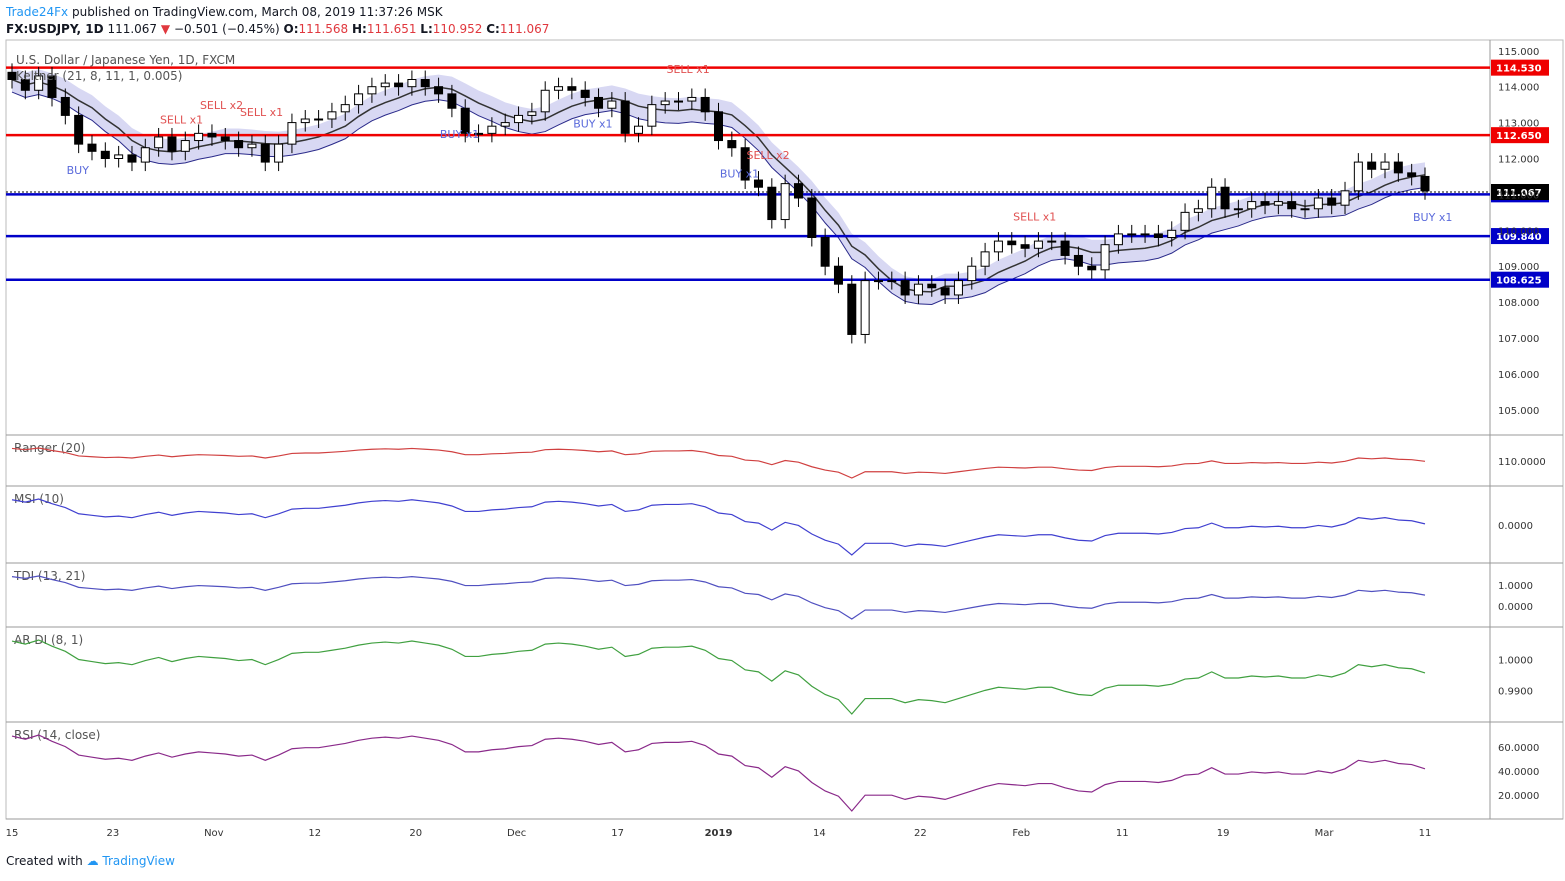  I want to click on publisher-name: Trade24Fx, so click(37, 12).